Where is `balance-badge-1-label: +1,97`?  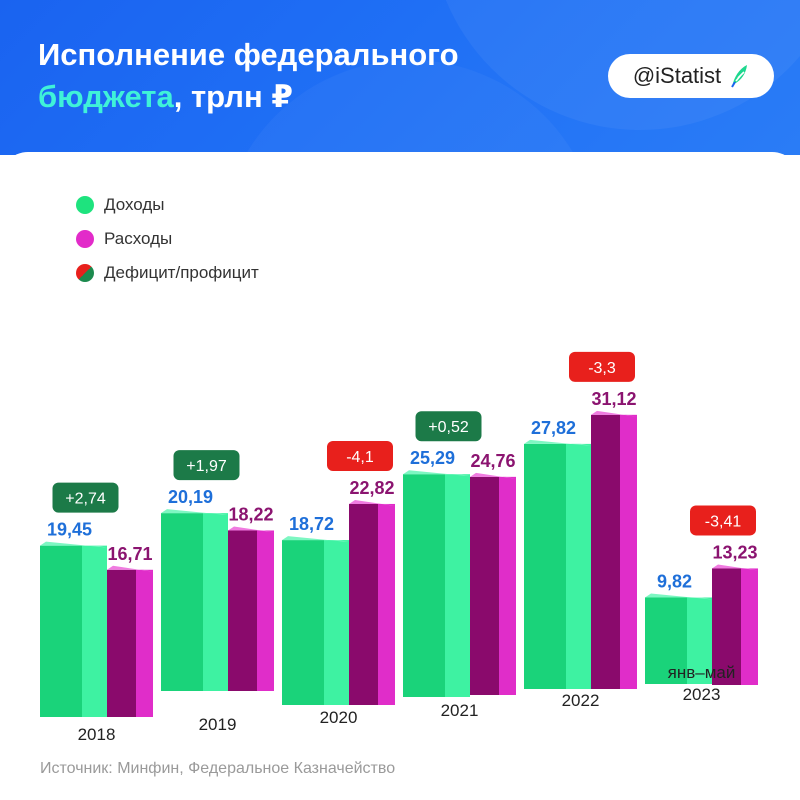
balance-badge-1-label: +1,97 is located at coordinates (206, 466).